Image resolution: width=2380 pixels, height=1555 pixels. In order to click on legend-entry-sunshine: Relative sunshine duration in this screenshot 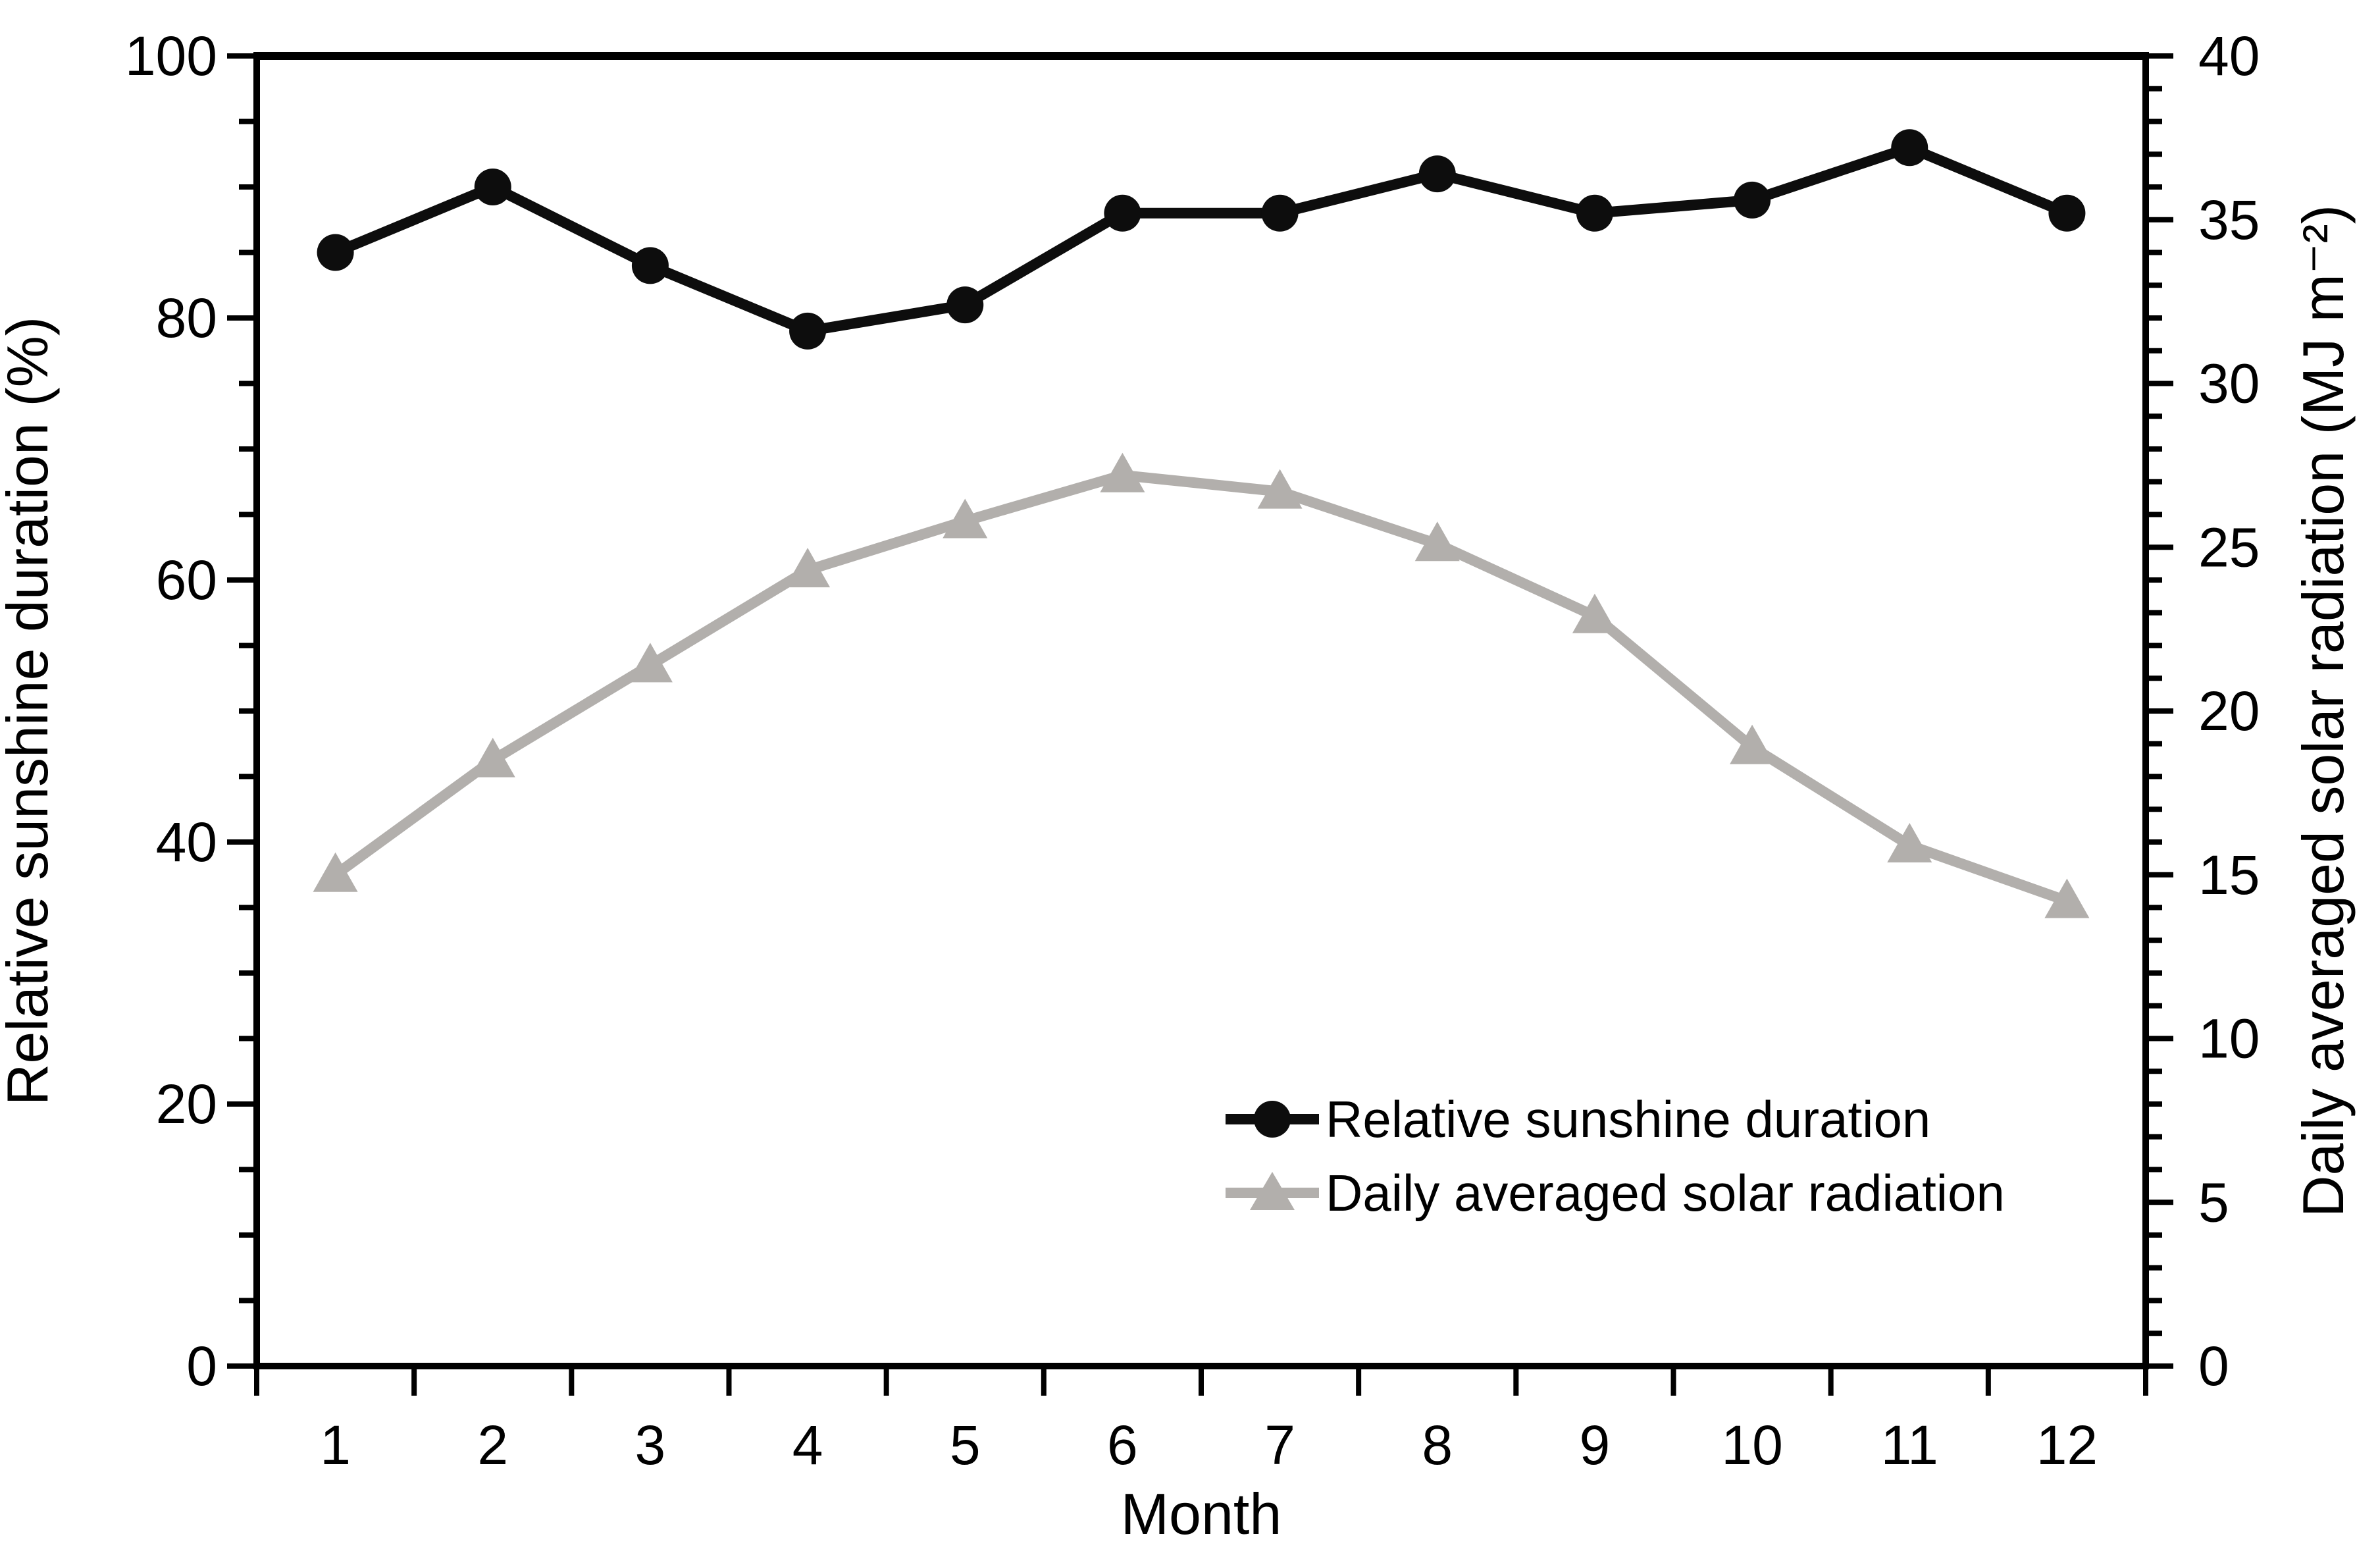, I will do `click(1578, 1119)`.